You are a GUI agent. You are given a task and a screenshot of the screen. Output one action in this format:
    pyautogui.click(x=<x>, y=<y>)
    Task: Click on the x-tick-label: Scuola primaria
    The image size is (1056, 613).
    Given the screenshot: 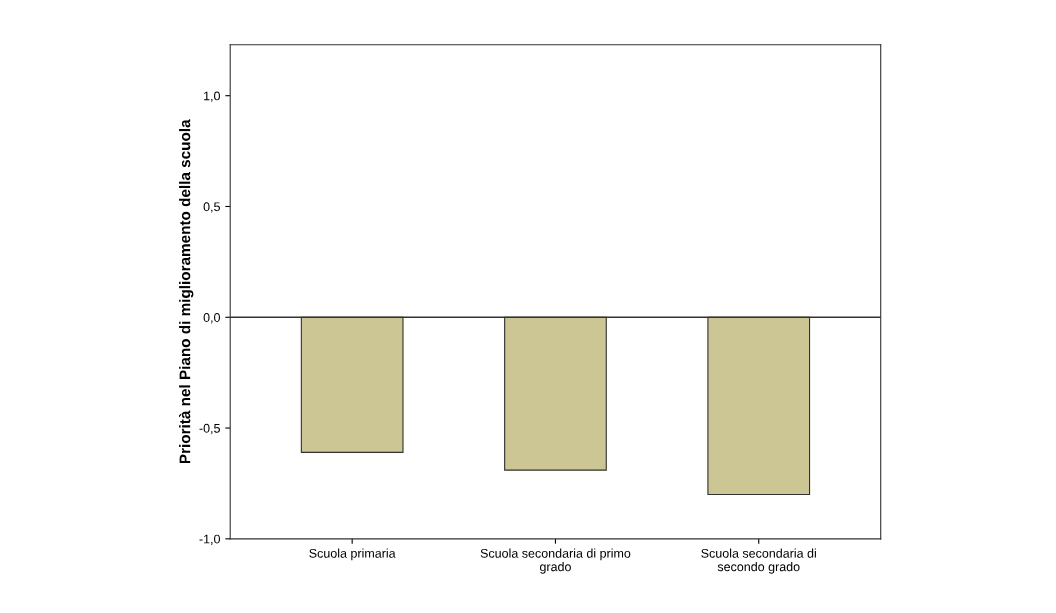 What is the action you would take?
    pyautogui.click(x=352, y=554)
    